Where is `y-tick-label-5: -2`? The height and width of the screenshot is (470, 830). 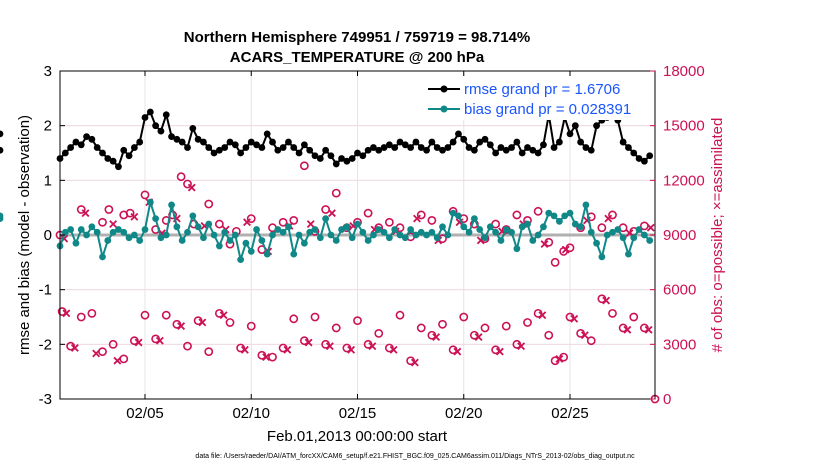
y-tick-label-5: -2 is located at coordinates (45, 344).